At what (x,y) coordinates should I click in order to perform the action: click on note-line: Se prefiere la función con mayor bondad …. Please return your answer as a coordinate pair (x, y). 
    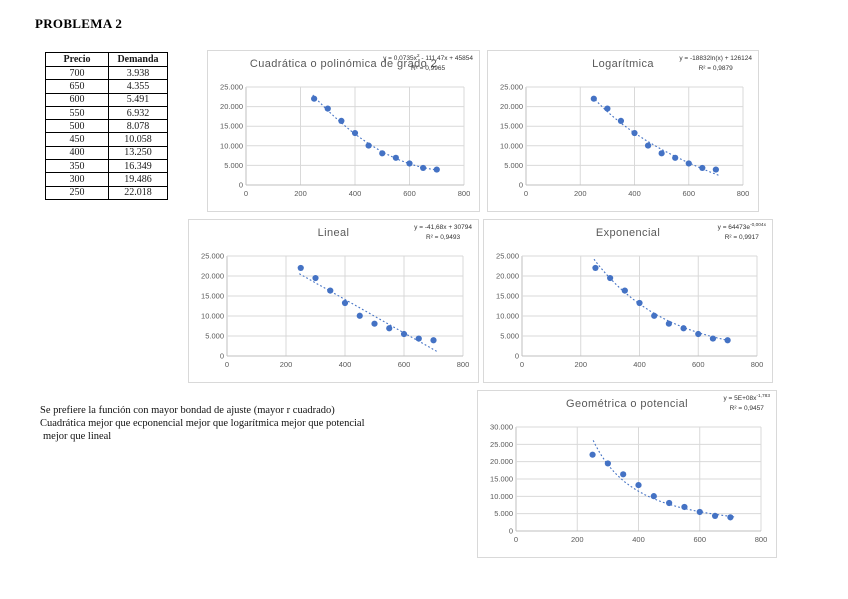
    Looking at the image, I should click on (187, 410).